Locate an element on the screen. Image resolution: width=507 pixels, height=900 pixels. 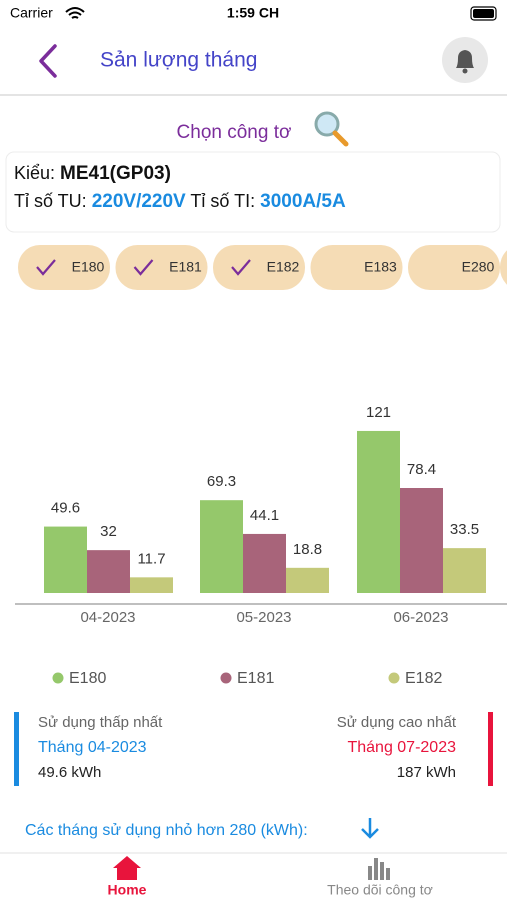
meter-chips: E180 E181 E182 E183 E280 is located at coordinates (259, 267).